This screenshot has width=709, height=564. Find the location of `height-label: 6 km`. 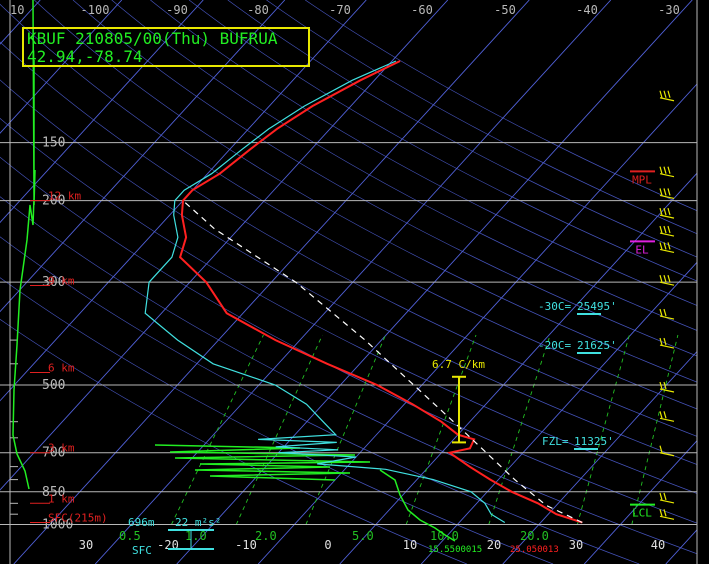

height-label: 6 km is located at coordinates (61, 368).